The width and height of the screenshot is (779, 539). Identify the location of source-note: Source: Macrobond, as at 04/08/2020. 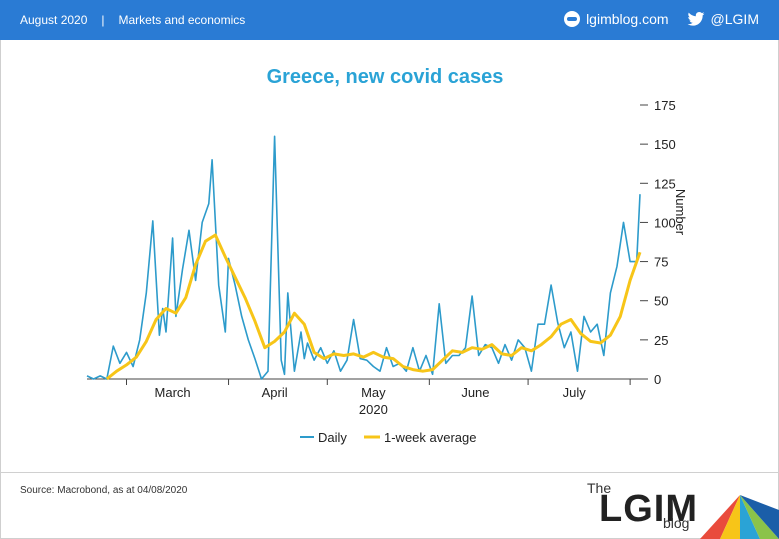
(104, 490).